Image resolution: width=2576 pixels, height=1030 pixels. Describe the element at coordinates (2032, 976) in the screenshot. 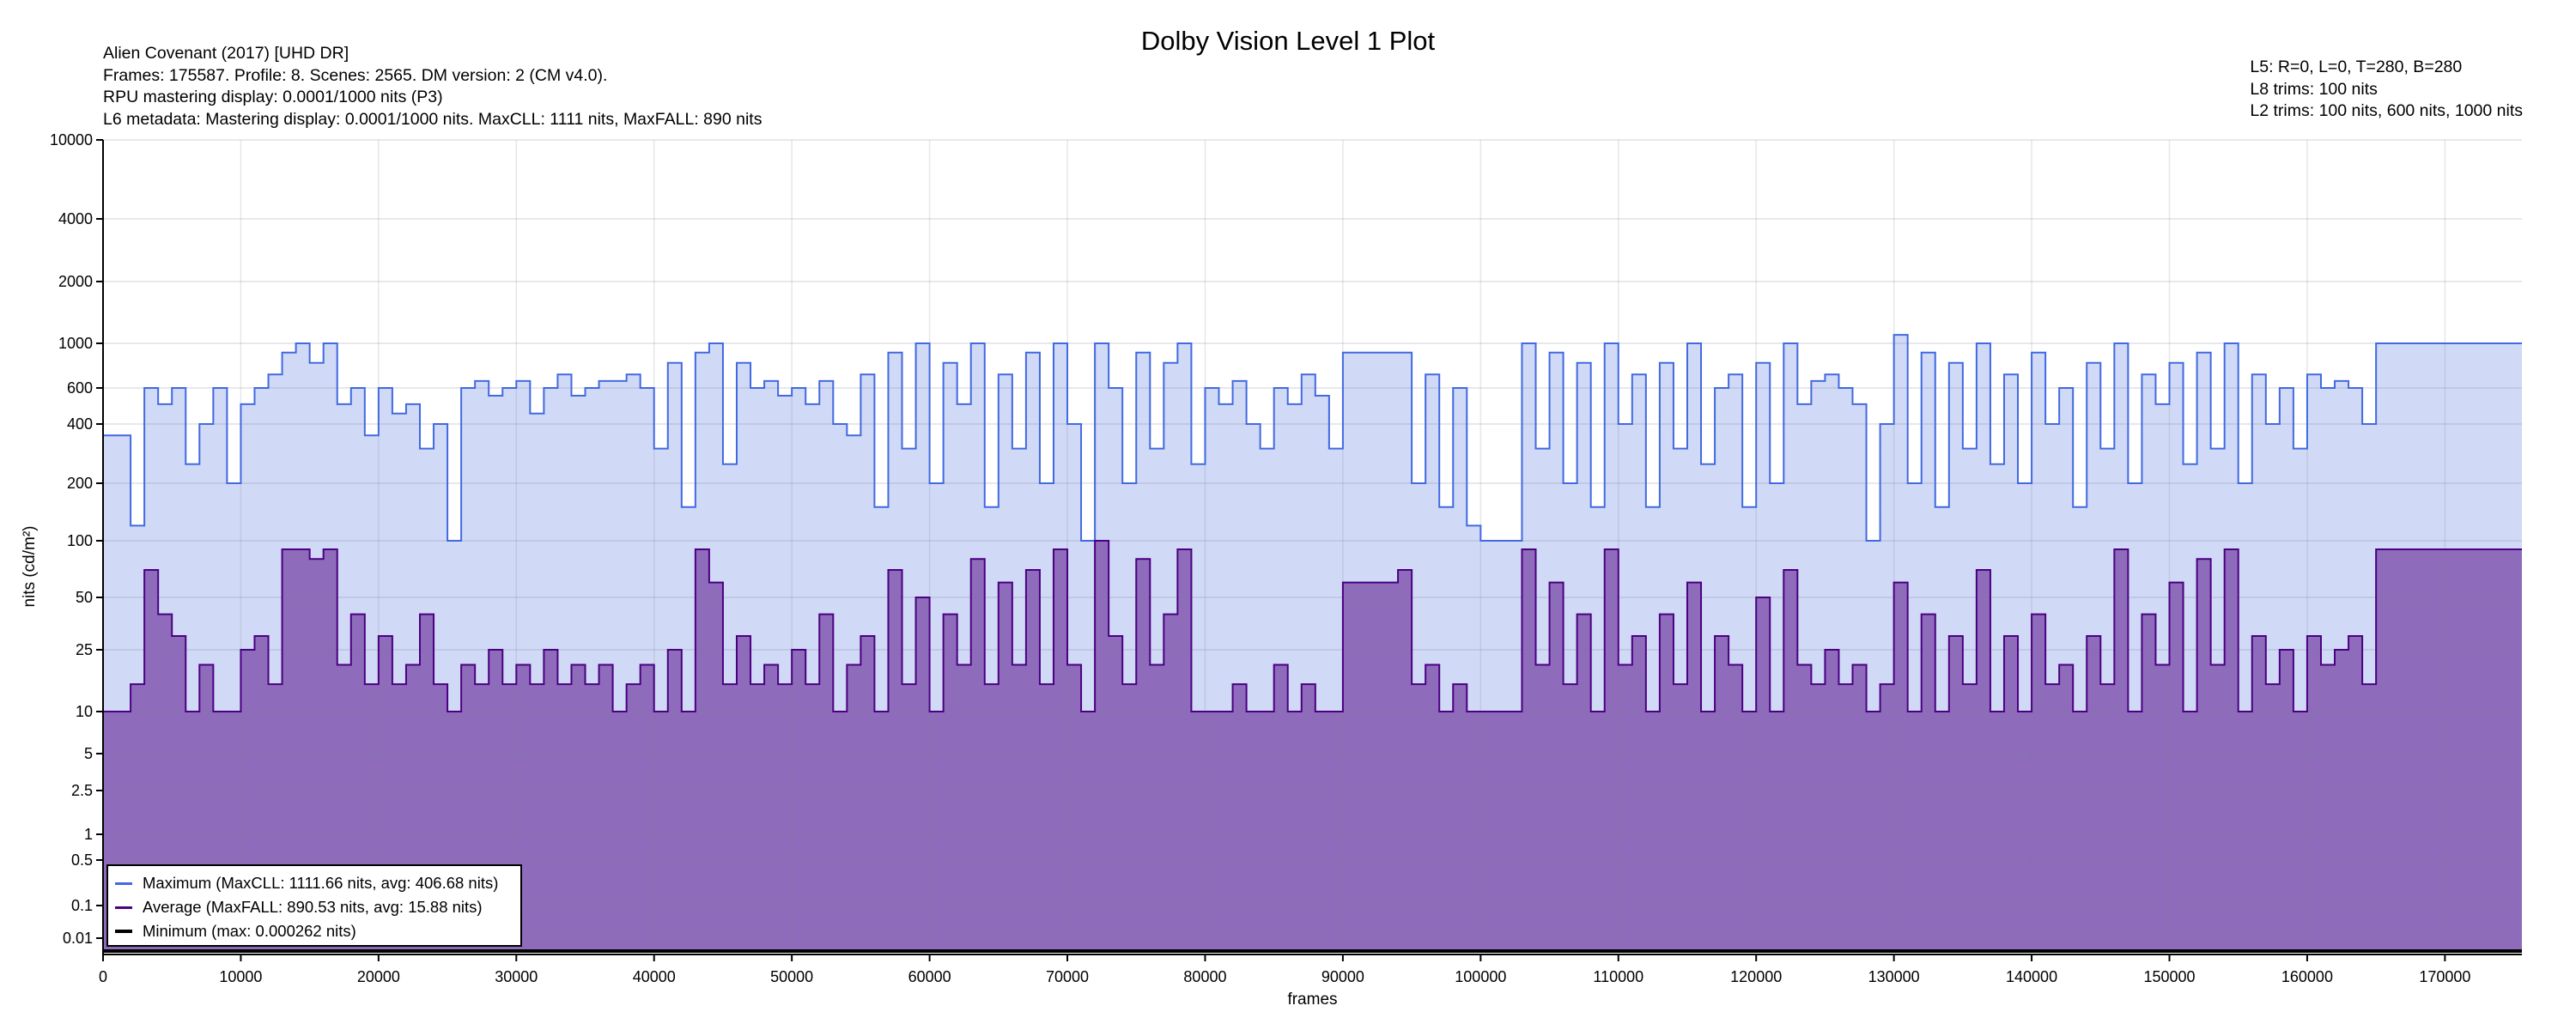

I see `x-tick-label: 140000` at that location.